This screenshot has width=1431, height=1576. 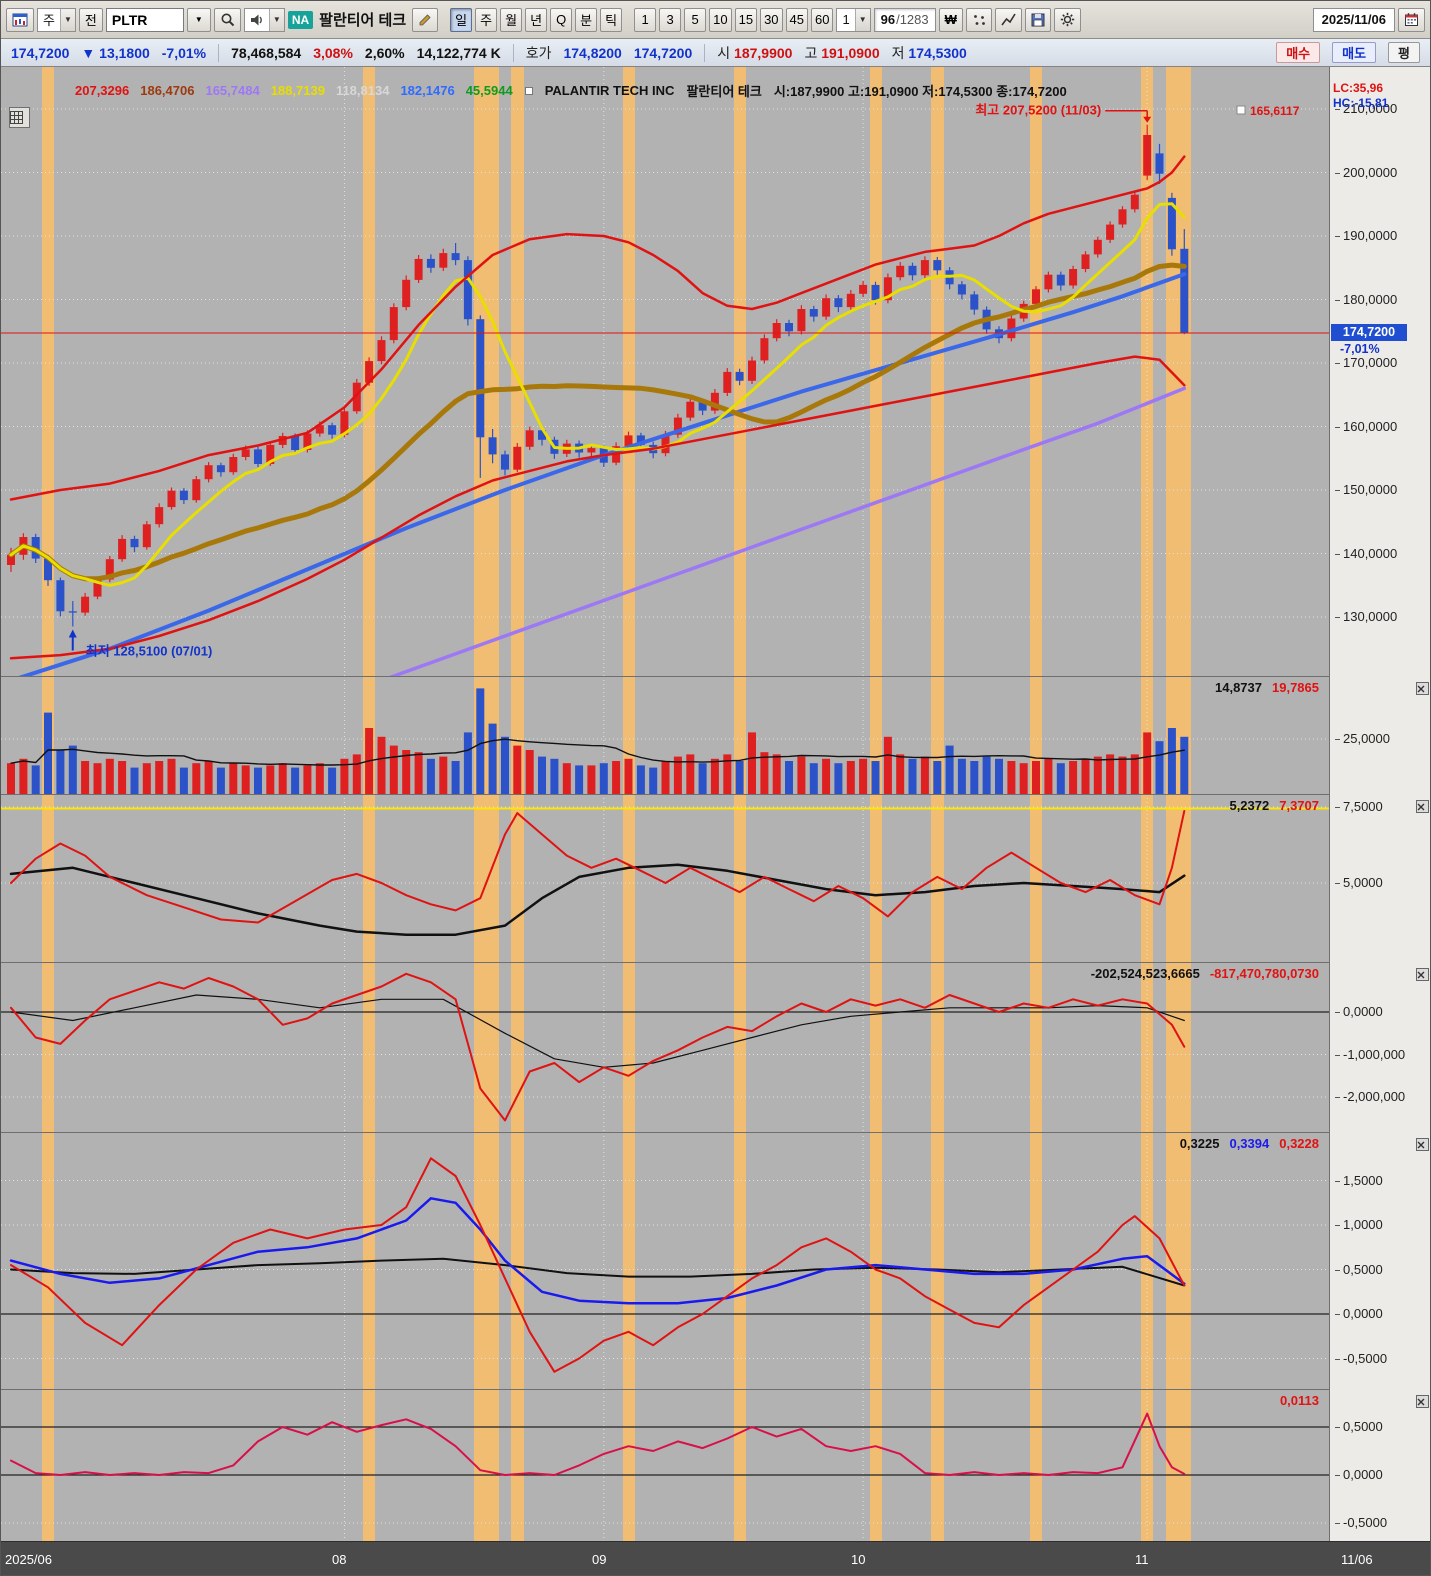 I want to click on interval-10-button: 10, so click(x=720, y=19).